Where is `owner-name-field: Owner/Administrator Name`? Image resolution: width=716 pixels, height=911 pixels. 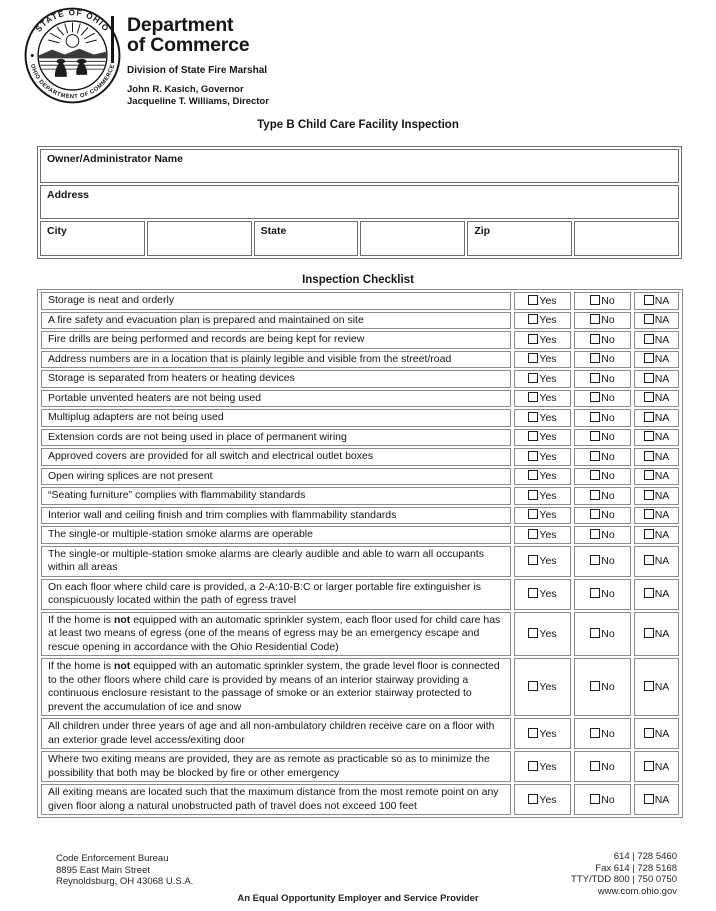
owner-name-field: Owner/Administrator Name is located at coordinates (359, 166).